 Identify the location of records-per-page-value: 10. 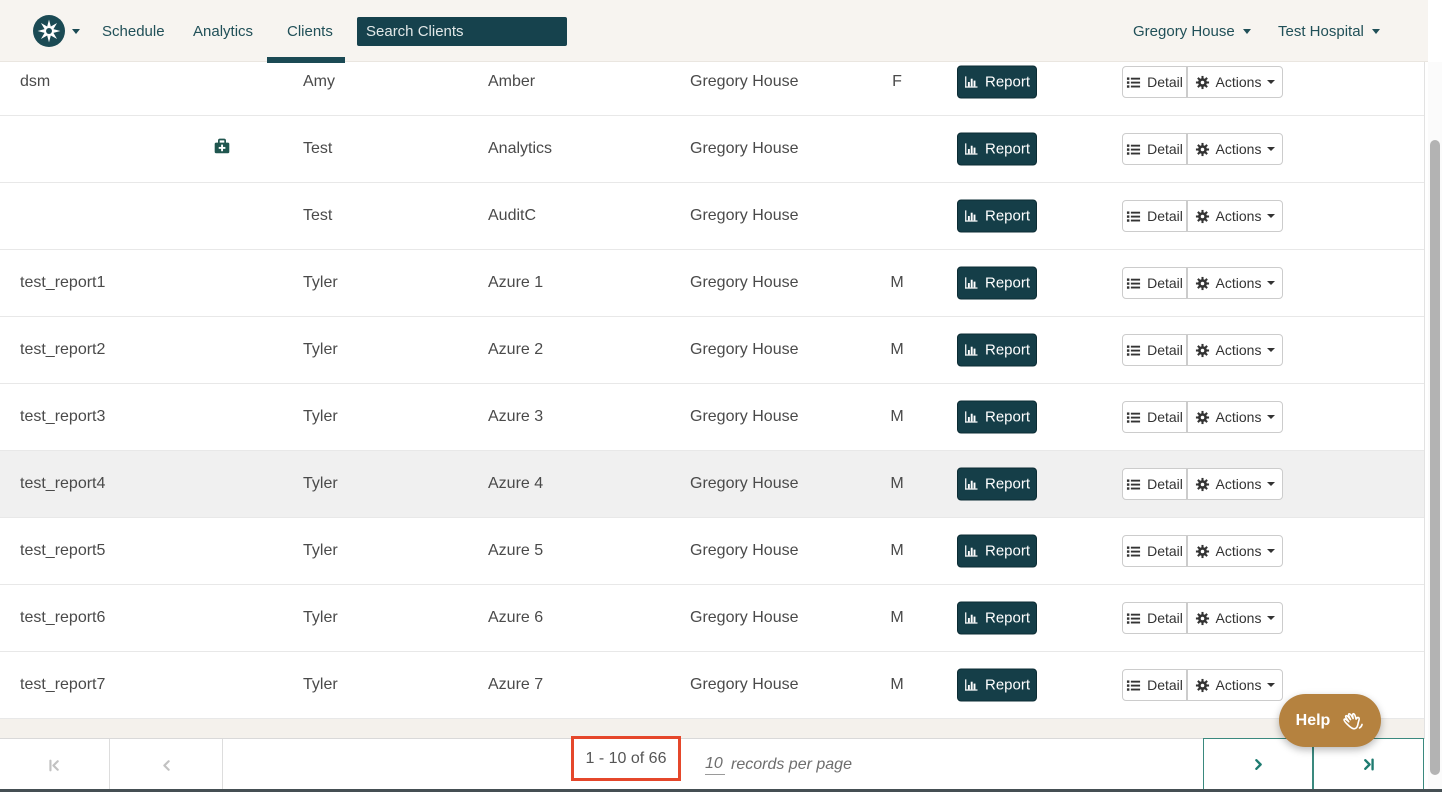
(715, 765).